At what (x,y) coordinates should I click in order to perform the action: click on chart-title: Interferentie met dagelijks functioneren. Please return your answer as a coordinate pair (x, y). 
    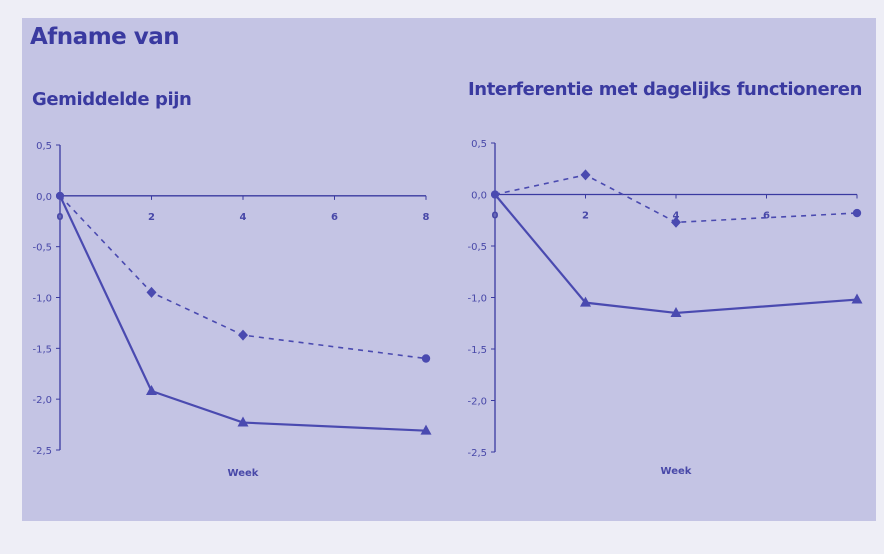
    Looking at the image, I should click on (665, 89).